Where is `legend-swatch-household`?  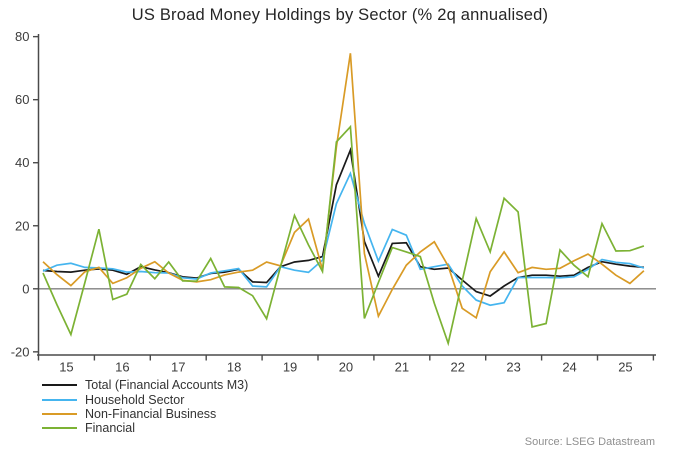 legend-swatch-household is located at coordinates (59, 399).